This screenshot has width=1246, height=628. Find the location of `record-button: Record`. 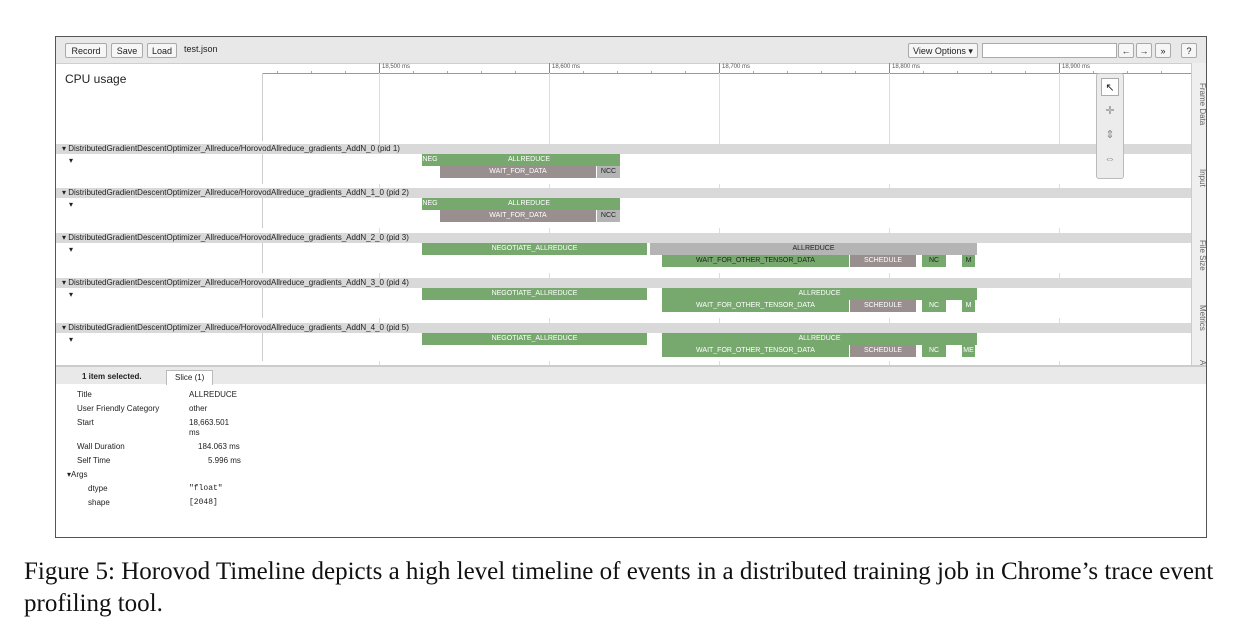

record-button: Record is located at coordinates (86, 50).